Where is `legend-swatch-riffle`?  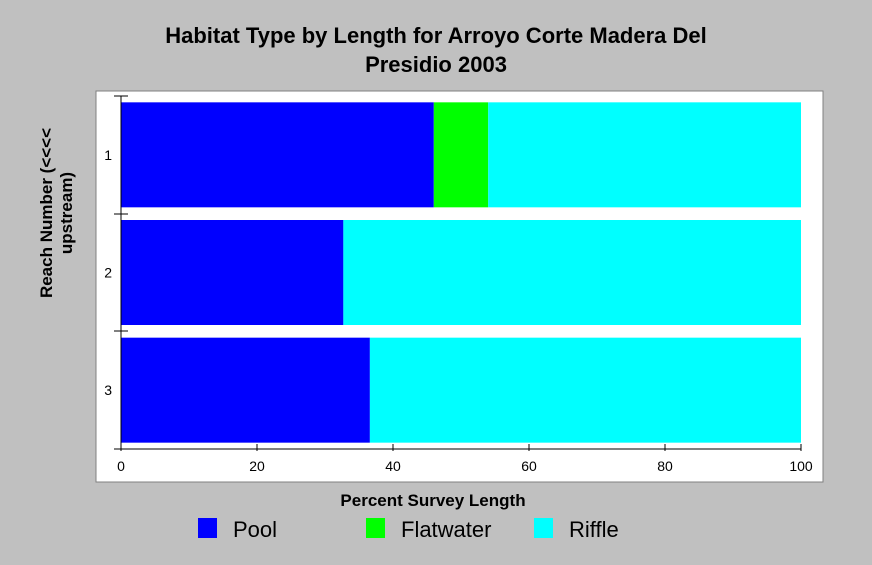
legend-swatch-riffle is located at coordinates (543, 528).